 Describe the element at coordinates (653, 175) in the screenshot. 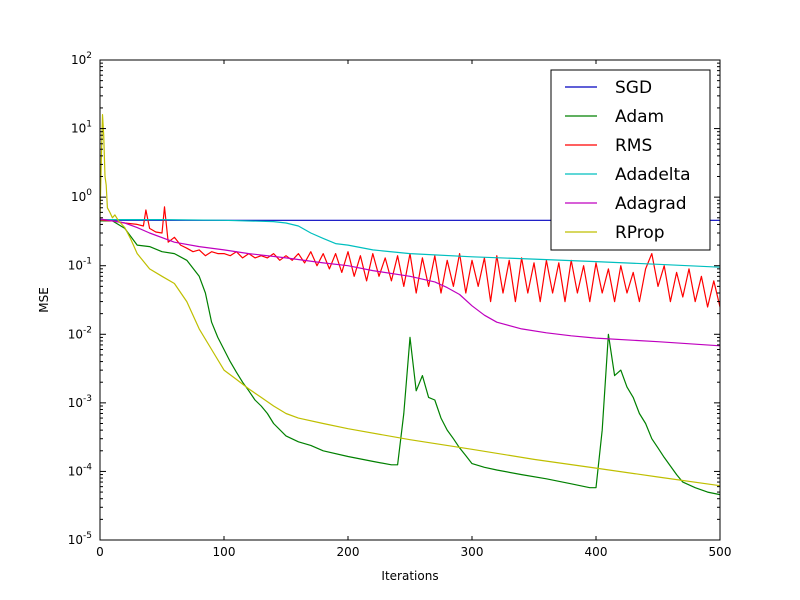

I see `legend-label-adadelta: Adadelta` at that location.